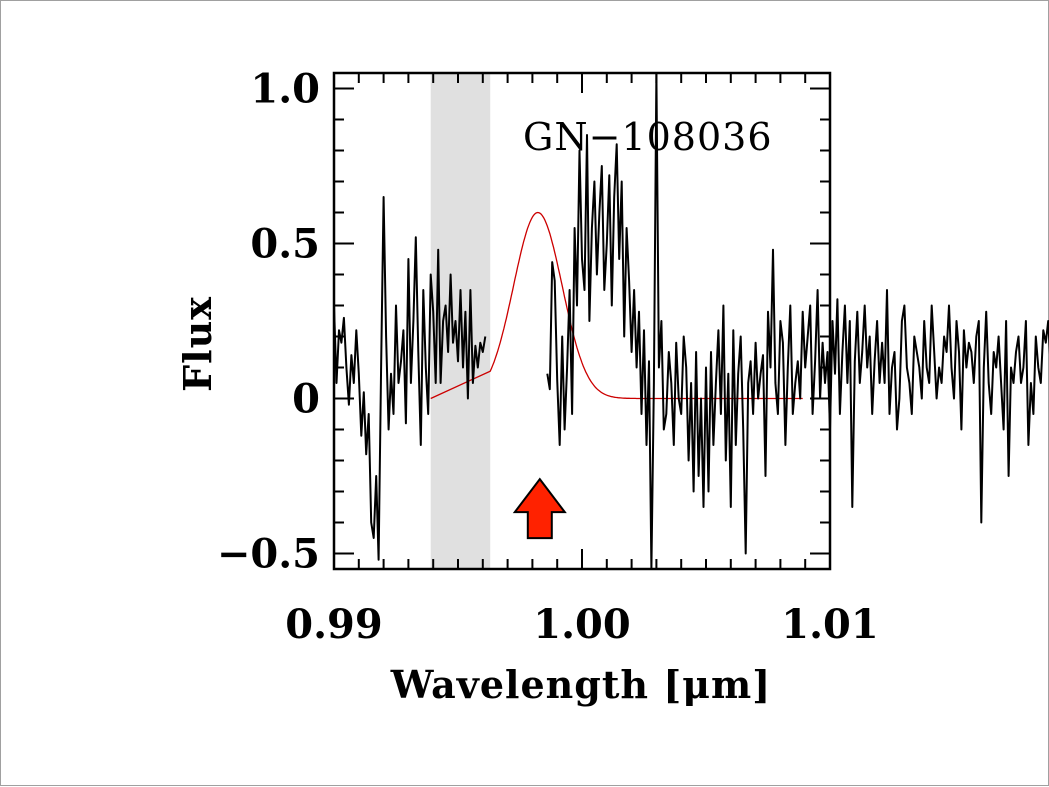 The width and height of the screenshot is (1049, 787). Describe the element at coordinates (410, 378) in the screenshot. I see `spectrum-line` at that location.